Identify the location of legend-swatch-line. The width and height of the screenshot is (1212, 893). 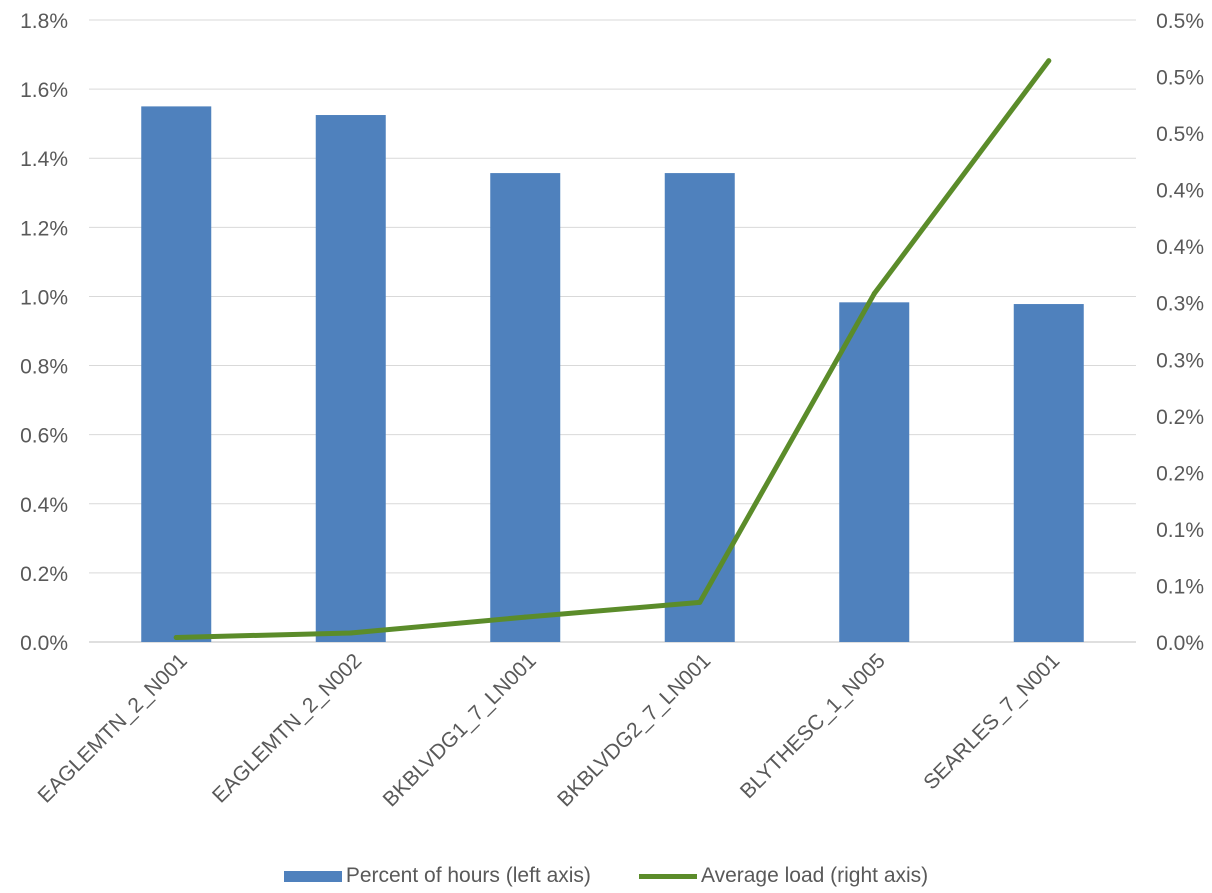
(667, 876).